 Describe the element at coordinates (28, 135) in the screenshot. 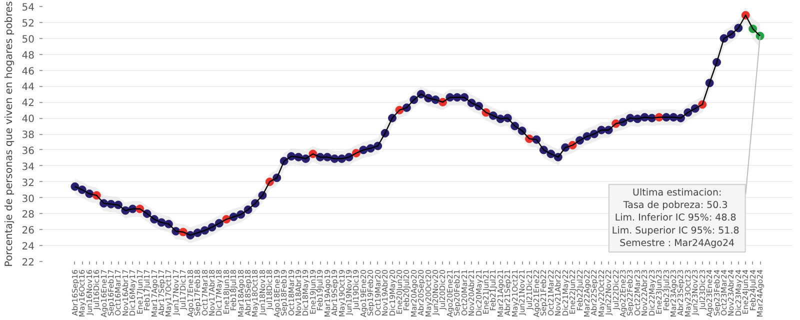

I see `y-tick-label: 38` at that location.